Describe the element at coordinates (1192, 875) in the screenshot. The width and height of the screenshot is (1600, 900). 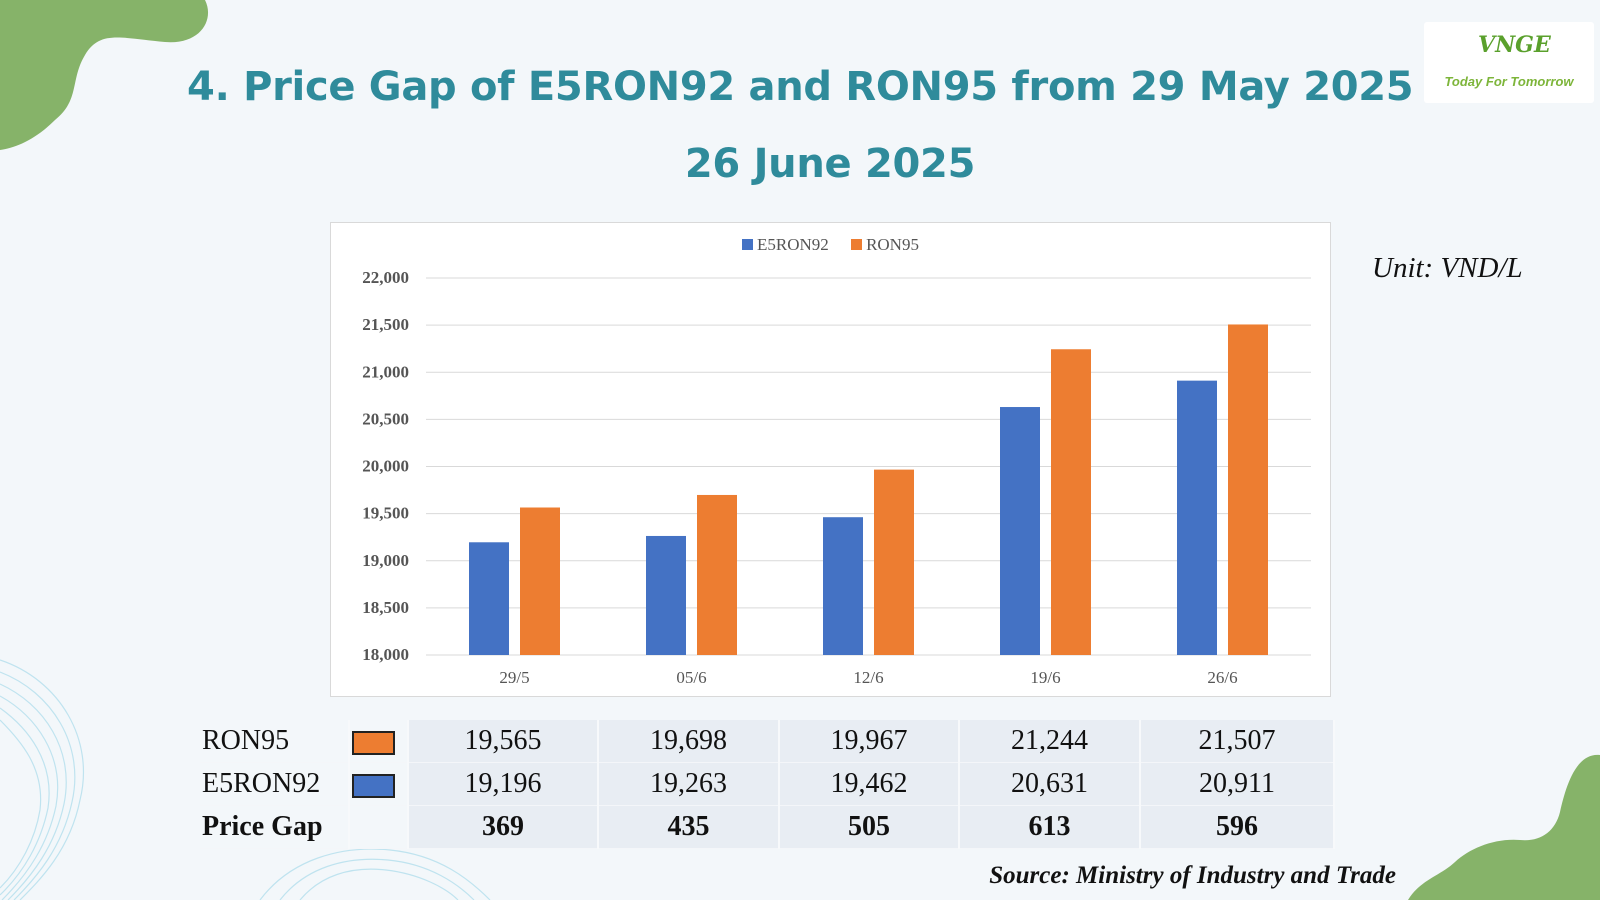
I see `source-note: Source: Ministry of Industry and Trade` at that location.